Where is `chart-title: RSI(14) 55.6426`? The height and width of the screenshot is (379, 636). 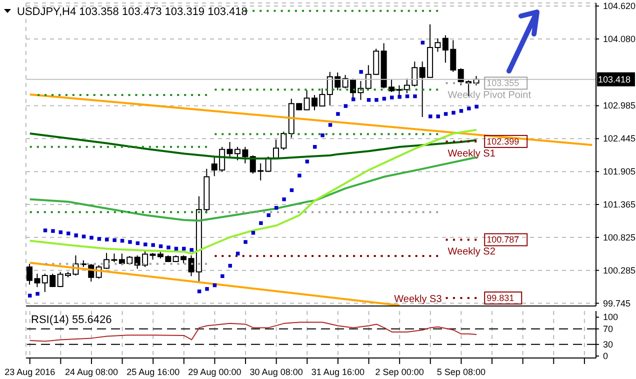 chart-title: RSI(14) 55.6426 is located at coordinates (71, 320).